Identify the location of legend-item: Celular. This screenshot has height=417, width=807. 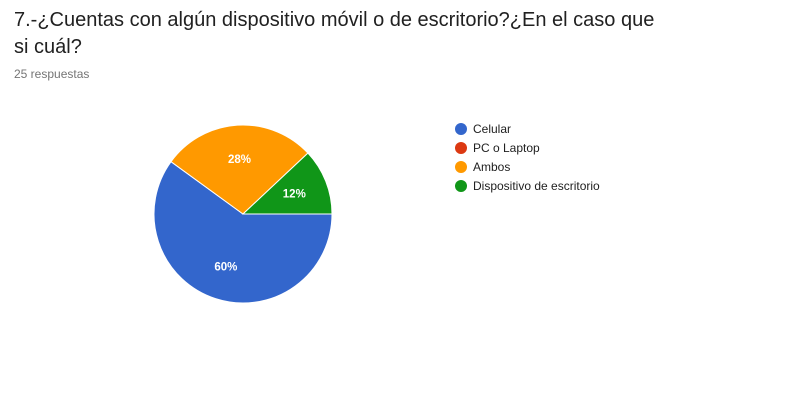
(483, 129).